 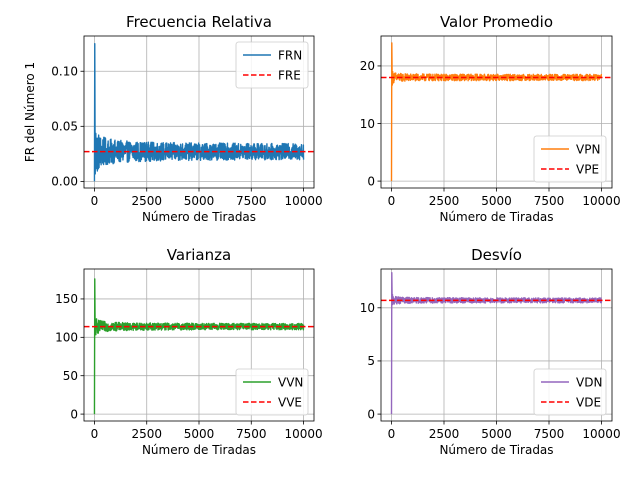 I want to click on legend-label-vdn: VDN, so click(x=589, y=382).